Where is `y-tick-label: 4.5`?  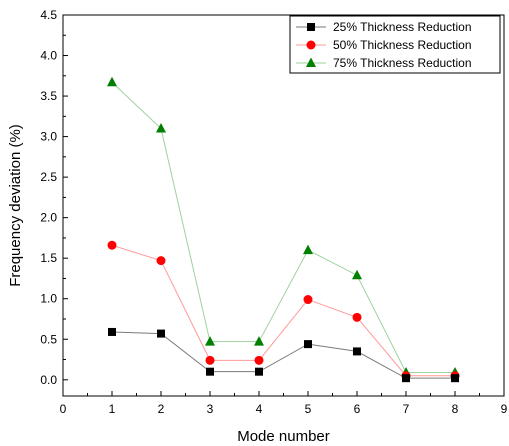
y-tick-label: 4.5 is located at coordinates (48, 15).